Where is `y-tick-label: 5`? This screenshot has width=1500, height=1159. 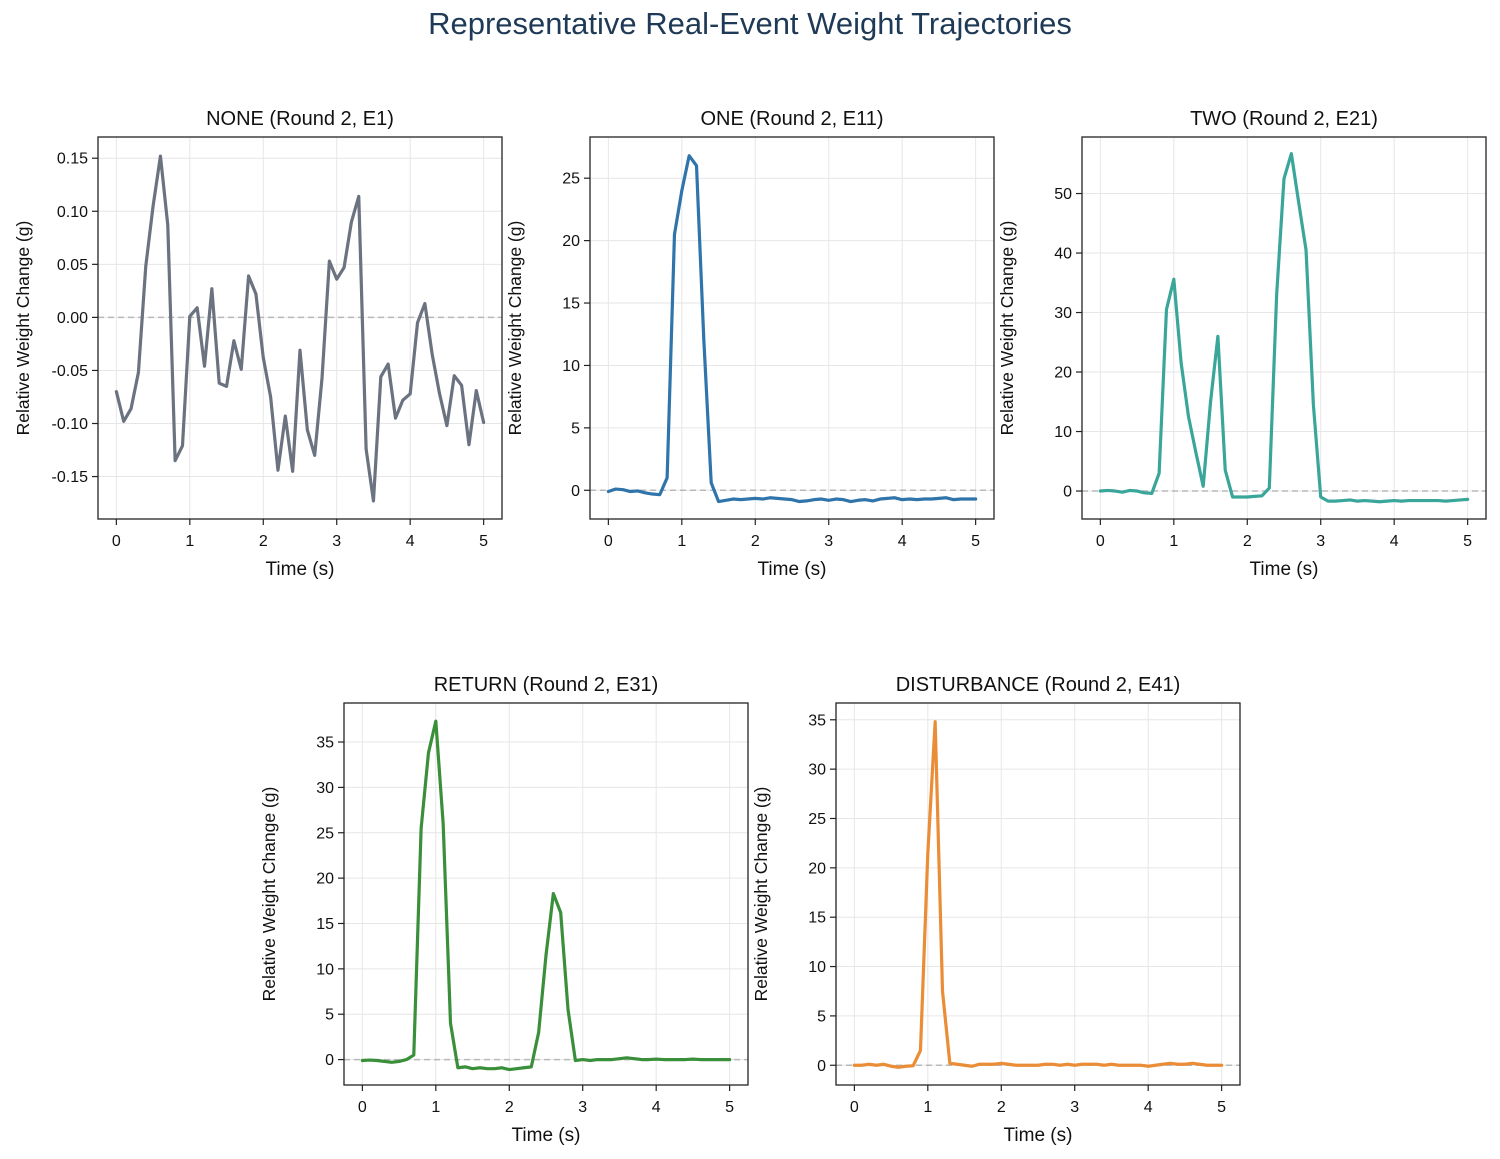 y-tick-label: 5 is located at coordinates (575, 428).